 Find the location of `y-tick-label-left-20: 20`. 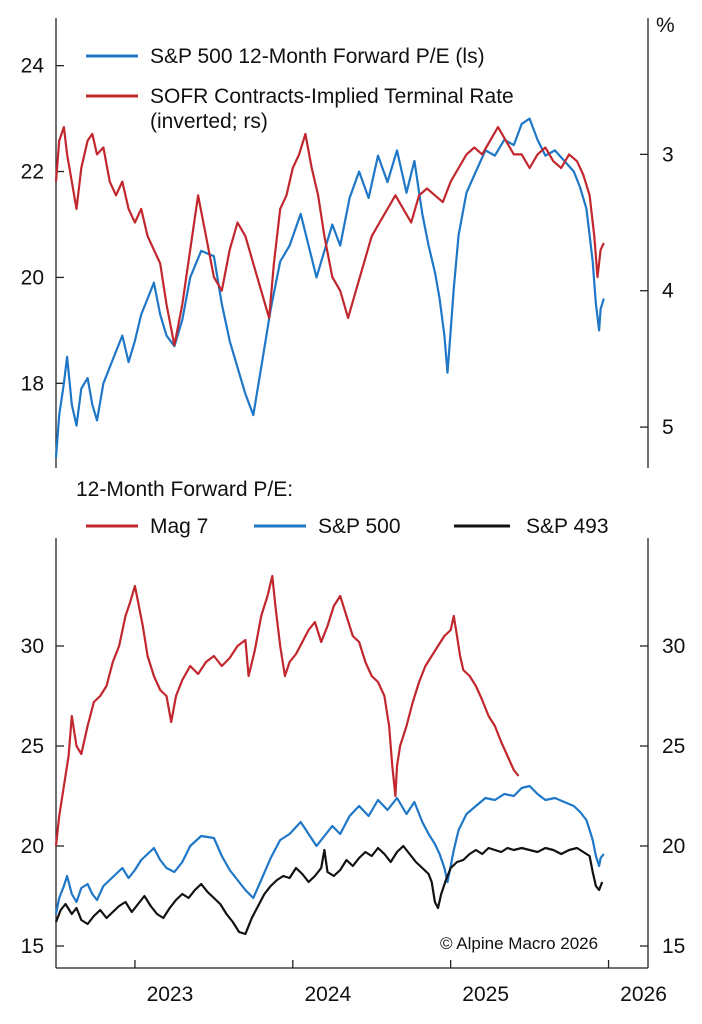

y-tick-label-left-20: 20 is located at coordinates (32, 277).